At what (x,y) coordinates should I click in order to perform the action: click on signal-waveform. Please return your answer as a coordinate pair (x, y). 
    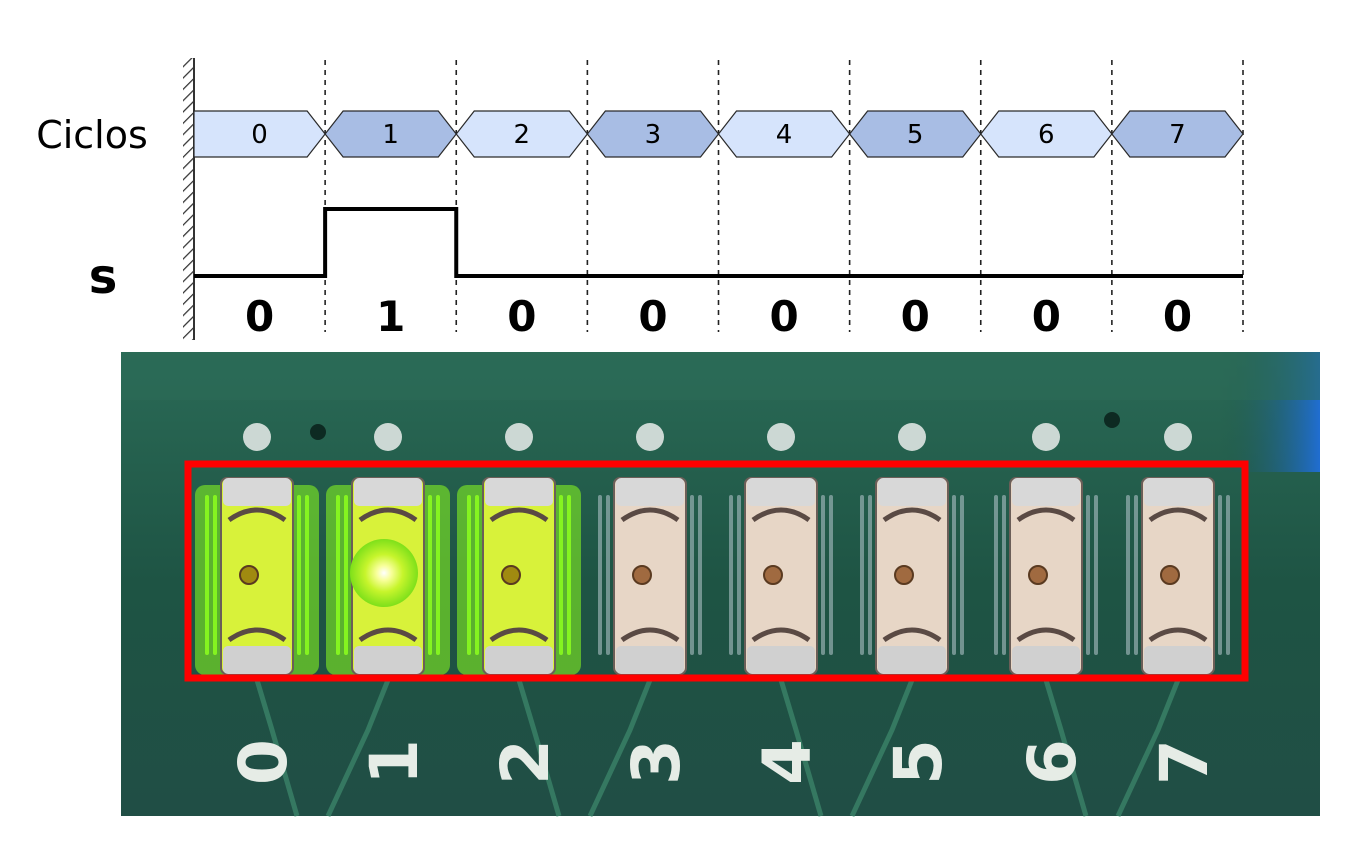
    Looking at the image, I should click on (718, 242).